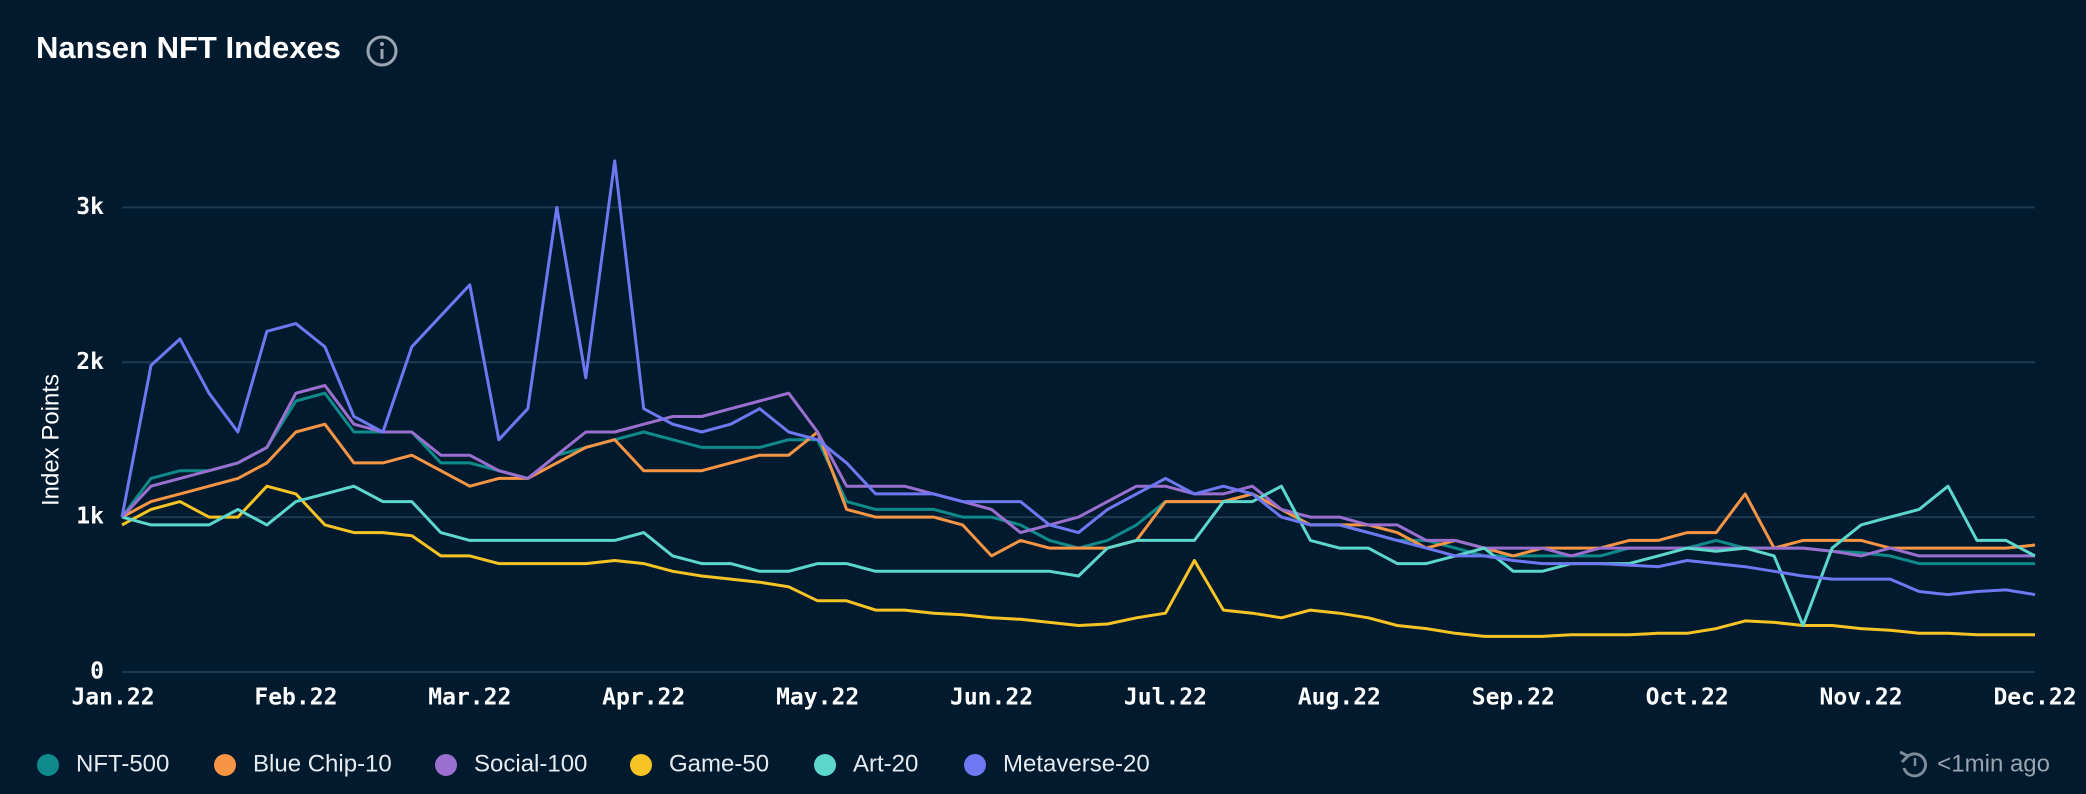  I want to click on x-tick-label: Dec.22, so click(2034, 698).